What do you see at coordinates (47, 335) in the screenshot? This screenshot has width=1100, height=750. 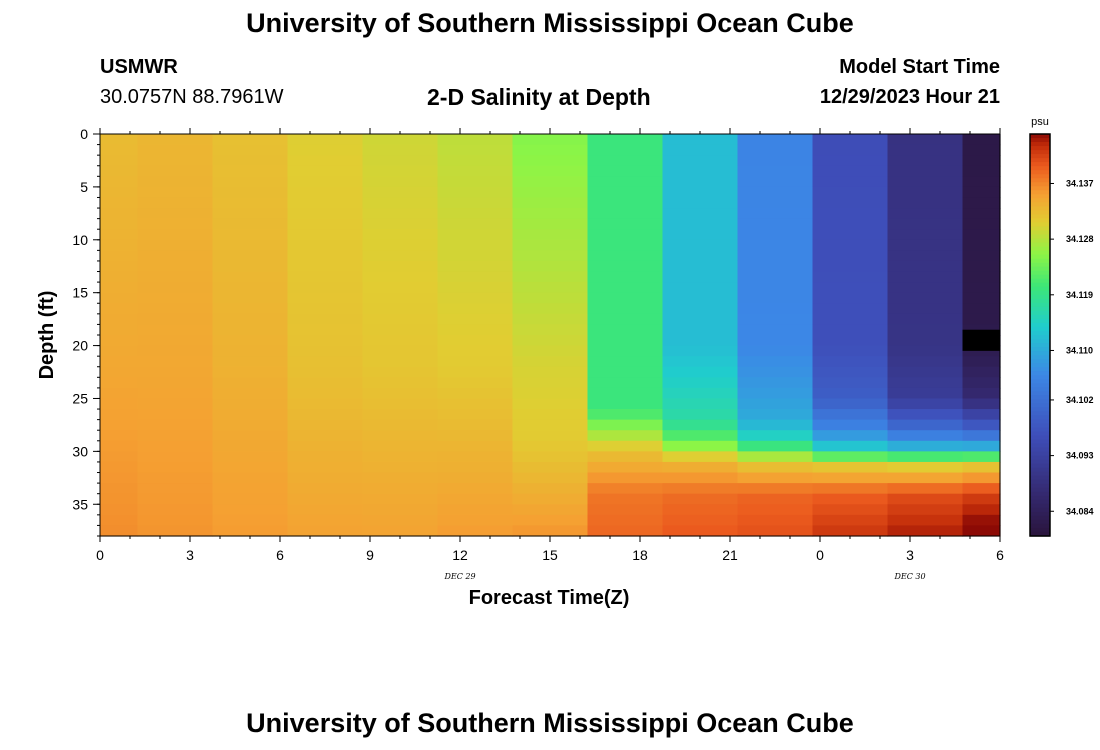 I see `y-axis-label: Depth (ft)` at bounding box center [47, 335].